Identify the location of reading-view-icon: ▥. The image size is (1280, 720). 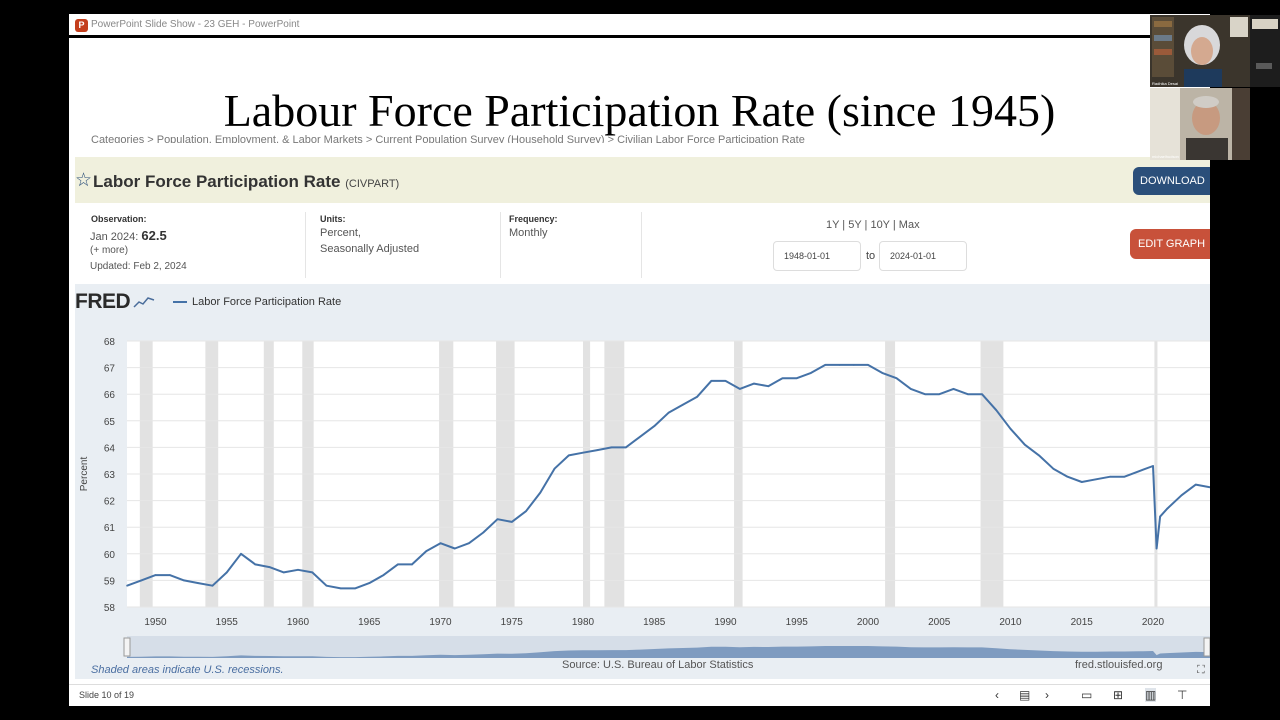
(1151, 695).